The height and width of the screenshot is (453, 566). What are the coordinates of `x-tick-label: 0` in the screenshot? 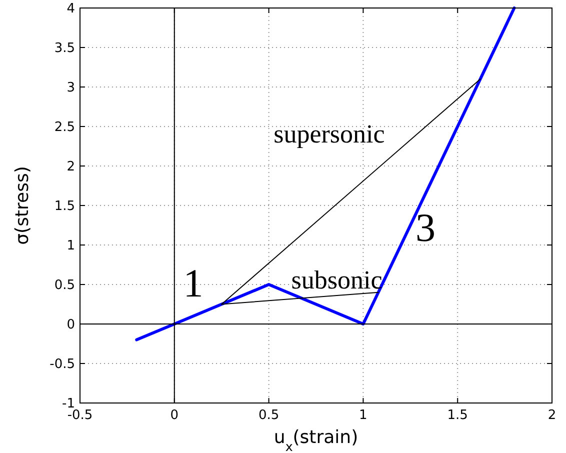 It's located at (174, 415).